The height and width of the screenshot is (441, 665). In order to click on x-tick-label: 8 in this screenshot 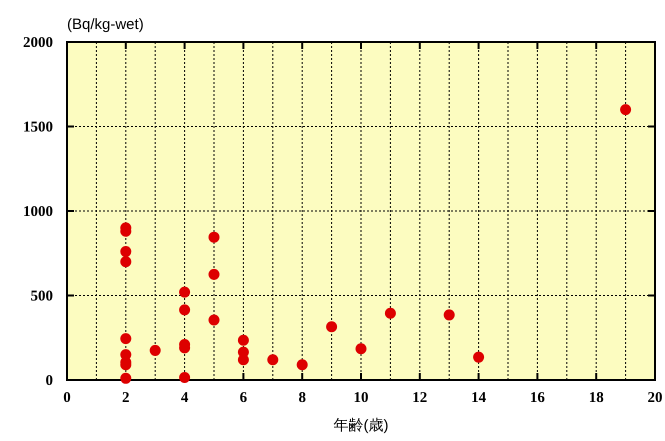, I will do `click(302, 398)`.